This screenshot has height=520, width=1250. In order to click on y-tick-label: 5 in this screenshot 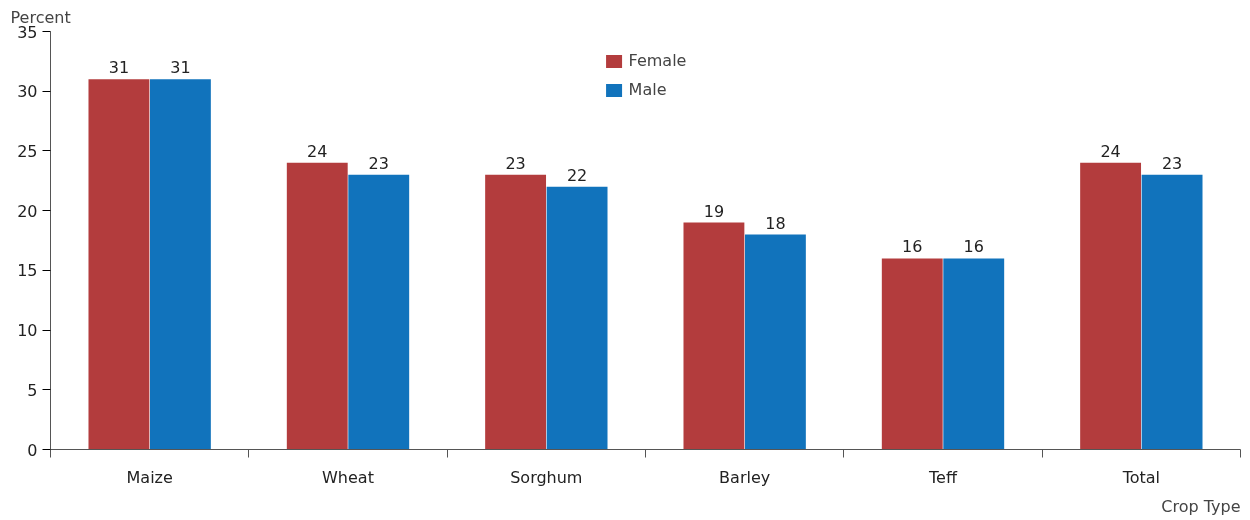, I will do `click(32, 390)`.